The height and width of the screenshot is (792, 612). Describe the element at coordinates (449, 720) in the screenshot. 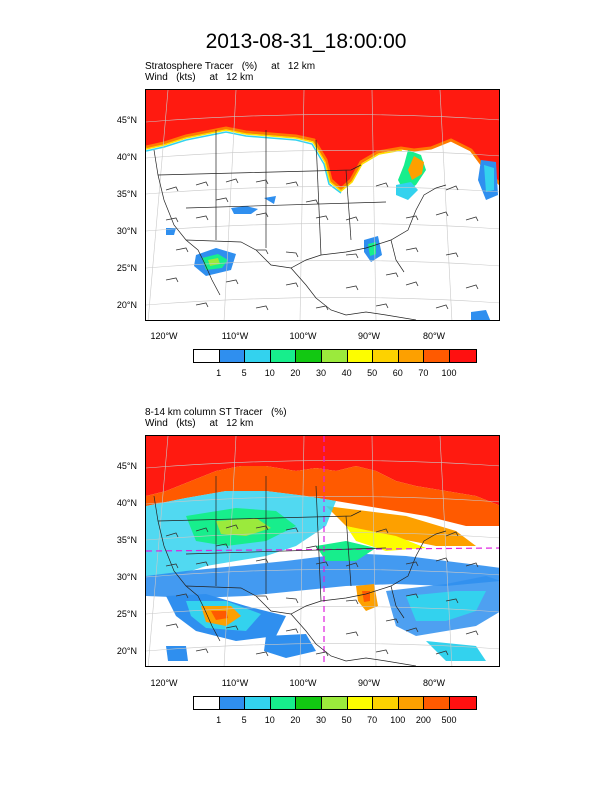

I see `colorbar-tick-label: 500` at that location.